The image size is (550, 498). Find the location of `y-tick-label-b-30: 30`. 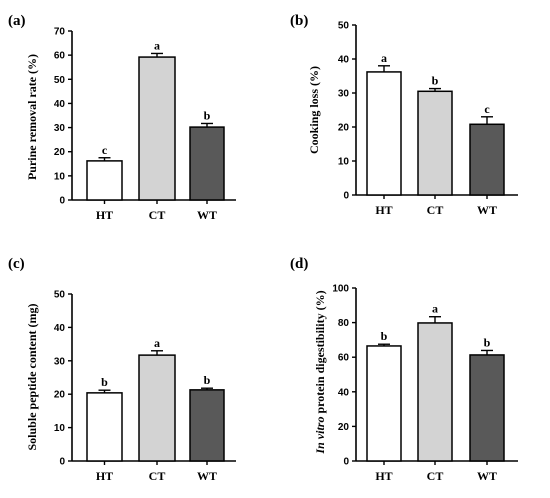

y-tick-label-b-30: 30 is located at coordinates (344, 94).